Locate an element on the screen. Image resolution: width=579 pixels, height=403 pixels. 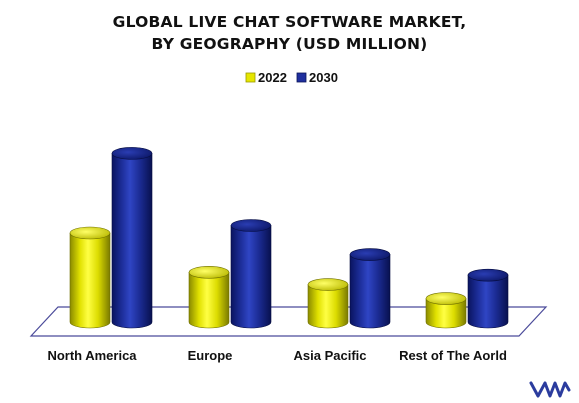
bar-europe-2022 is located at coordinates (209, 297).